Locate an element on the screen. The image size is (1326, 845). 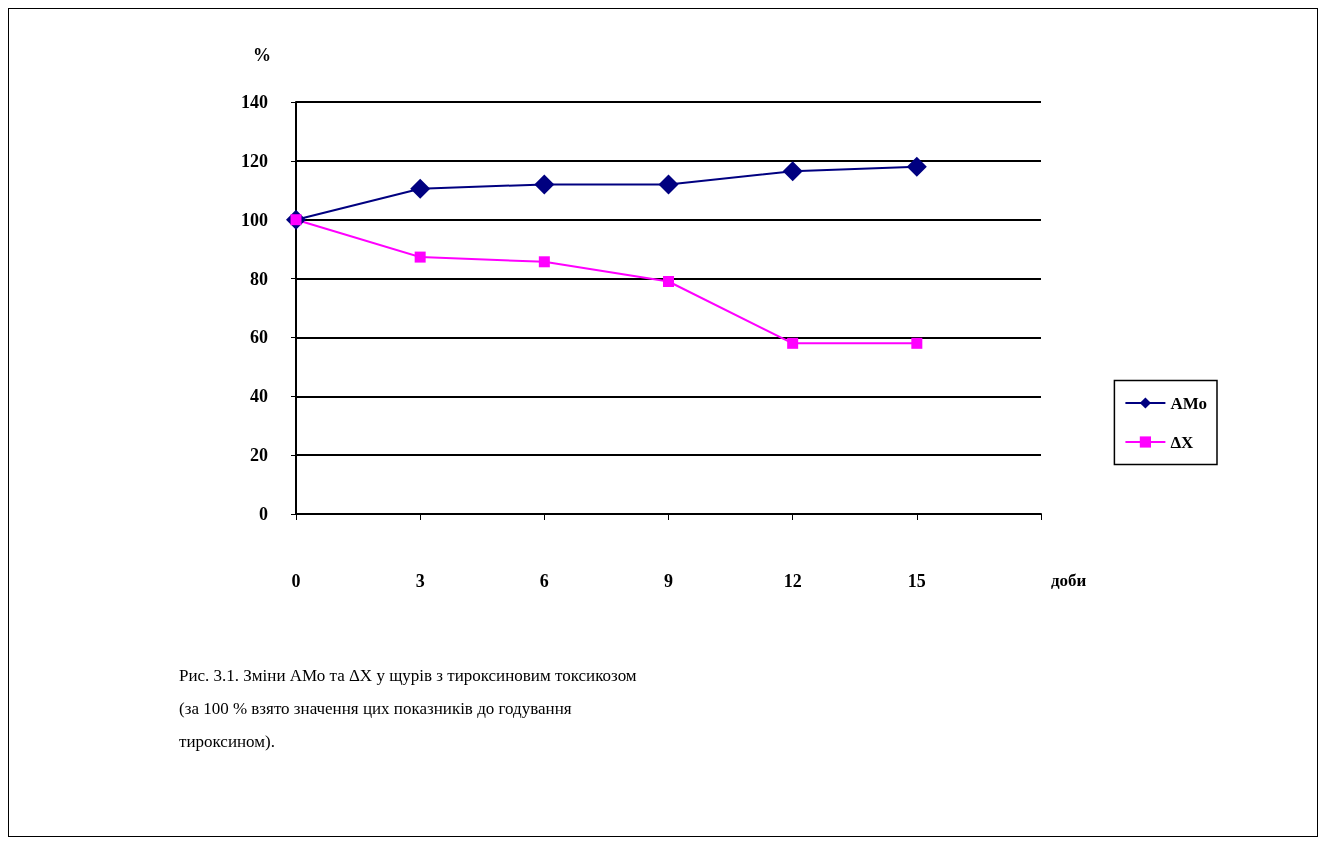
y-tick-label: 60 is located at coordinates (259, 337).